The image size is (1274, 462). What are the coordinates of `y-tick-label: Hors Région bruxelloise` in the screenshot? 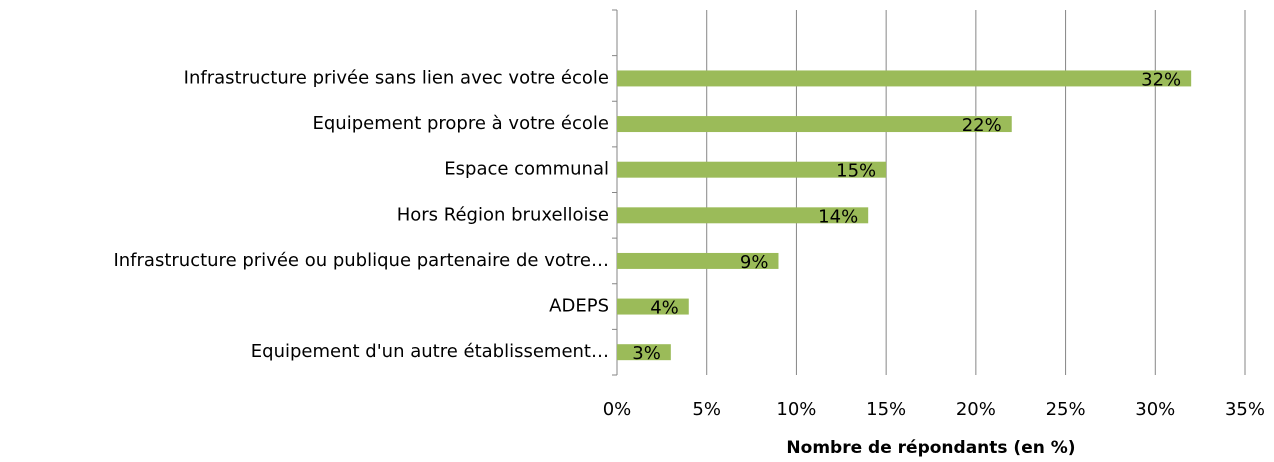 It's located at (503, 214).